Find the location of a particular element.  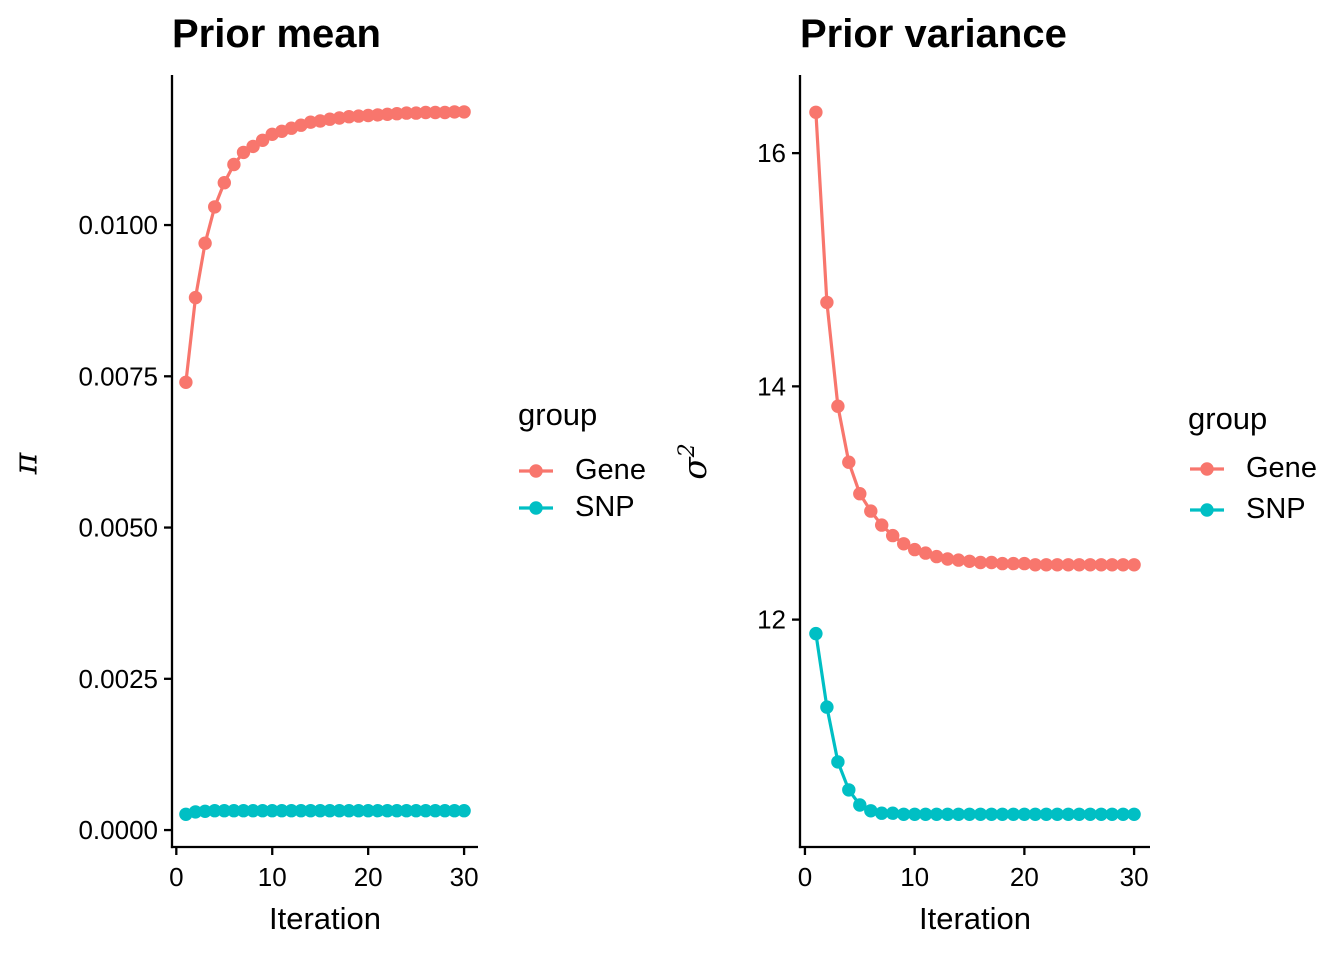

panel-title-prior-variance: Prior variance is located at coordinates (933, 34).